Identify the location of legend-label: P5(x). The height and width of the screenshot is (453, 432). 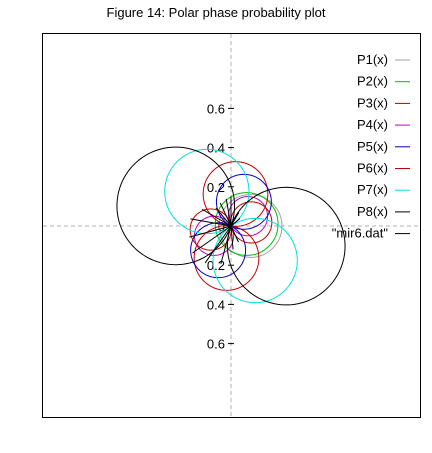
(372, 146).